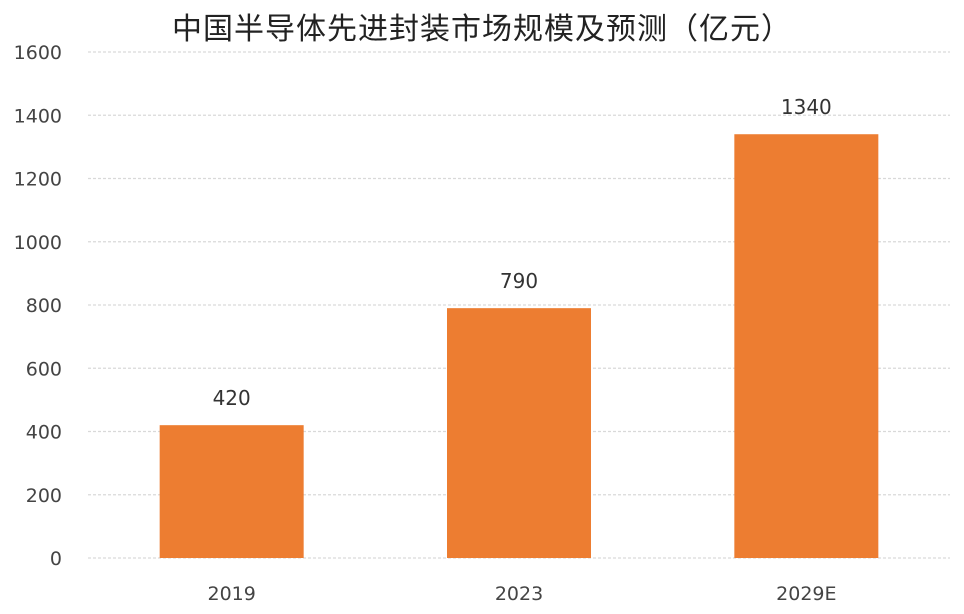  Describe the element at coordinates (519, 433) in the screenshot. I see `bar-2023` at that location.